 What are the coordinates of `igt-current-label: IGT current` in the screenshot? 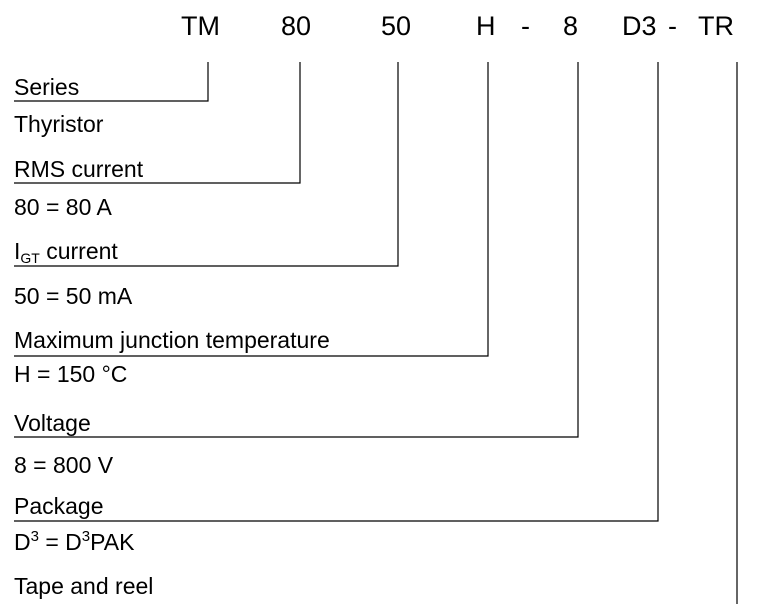 It's located at (66, 251).